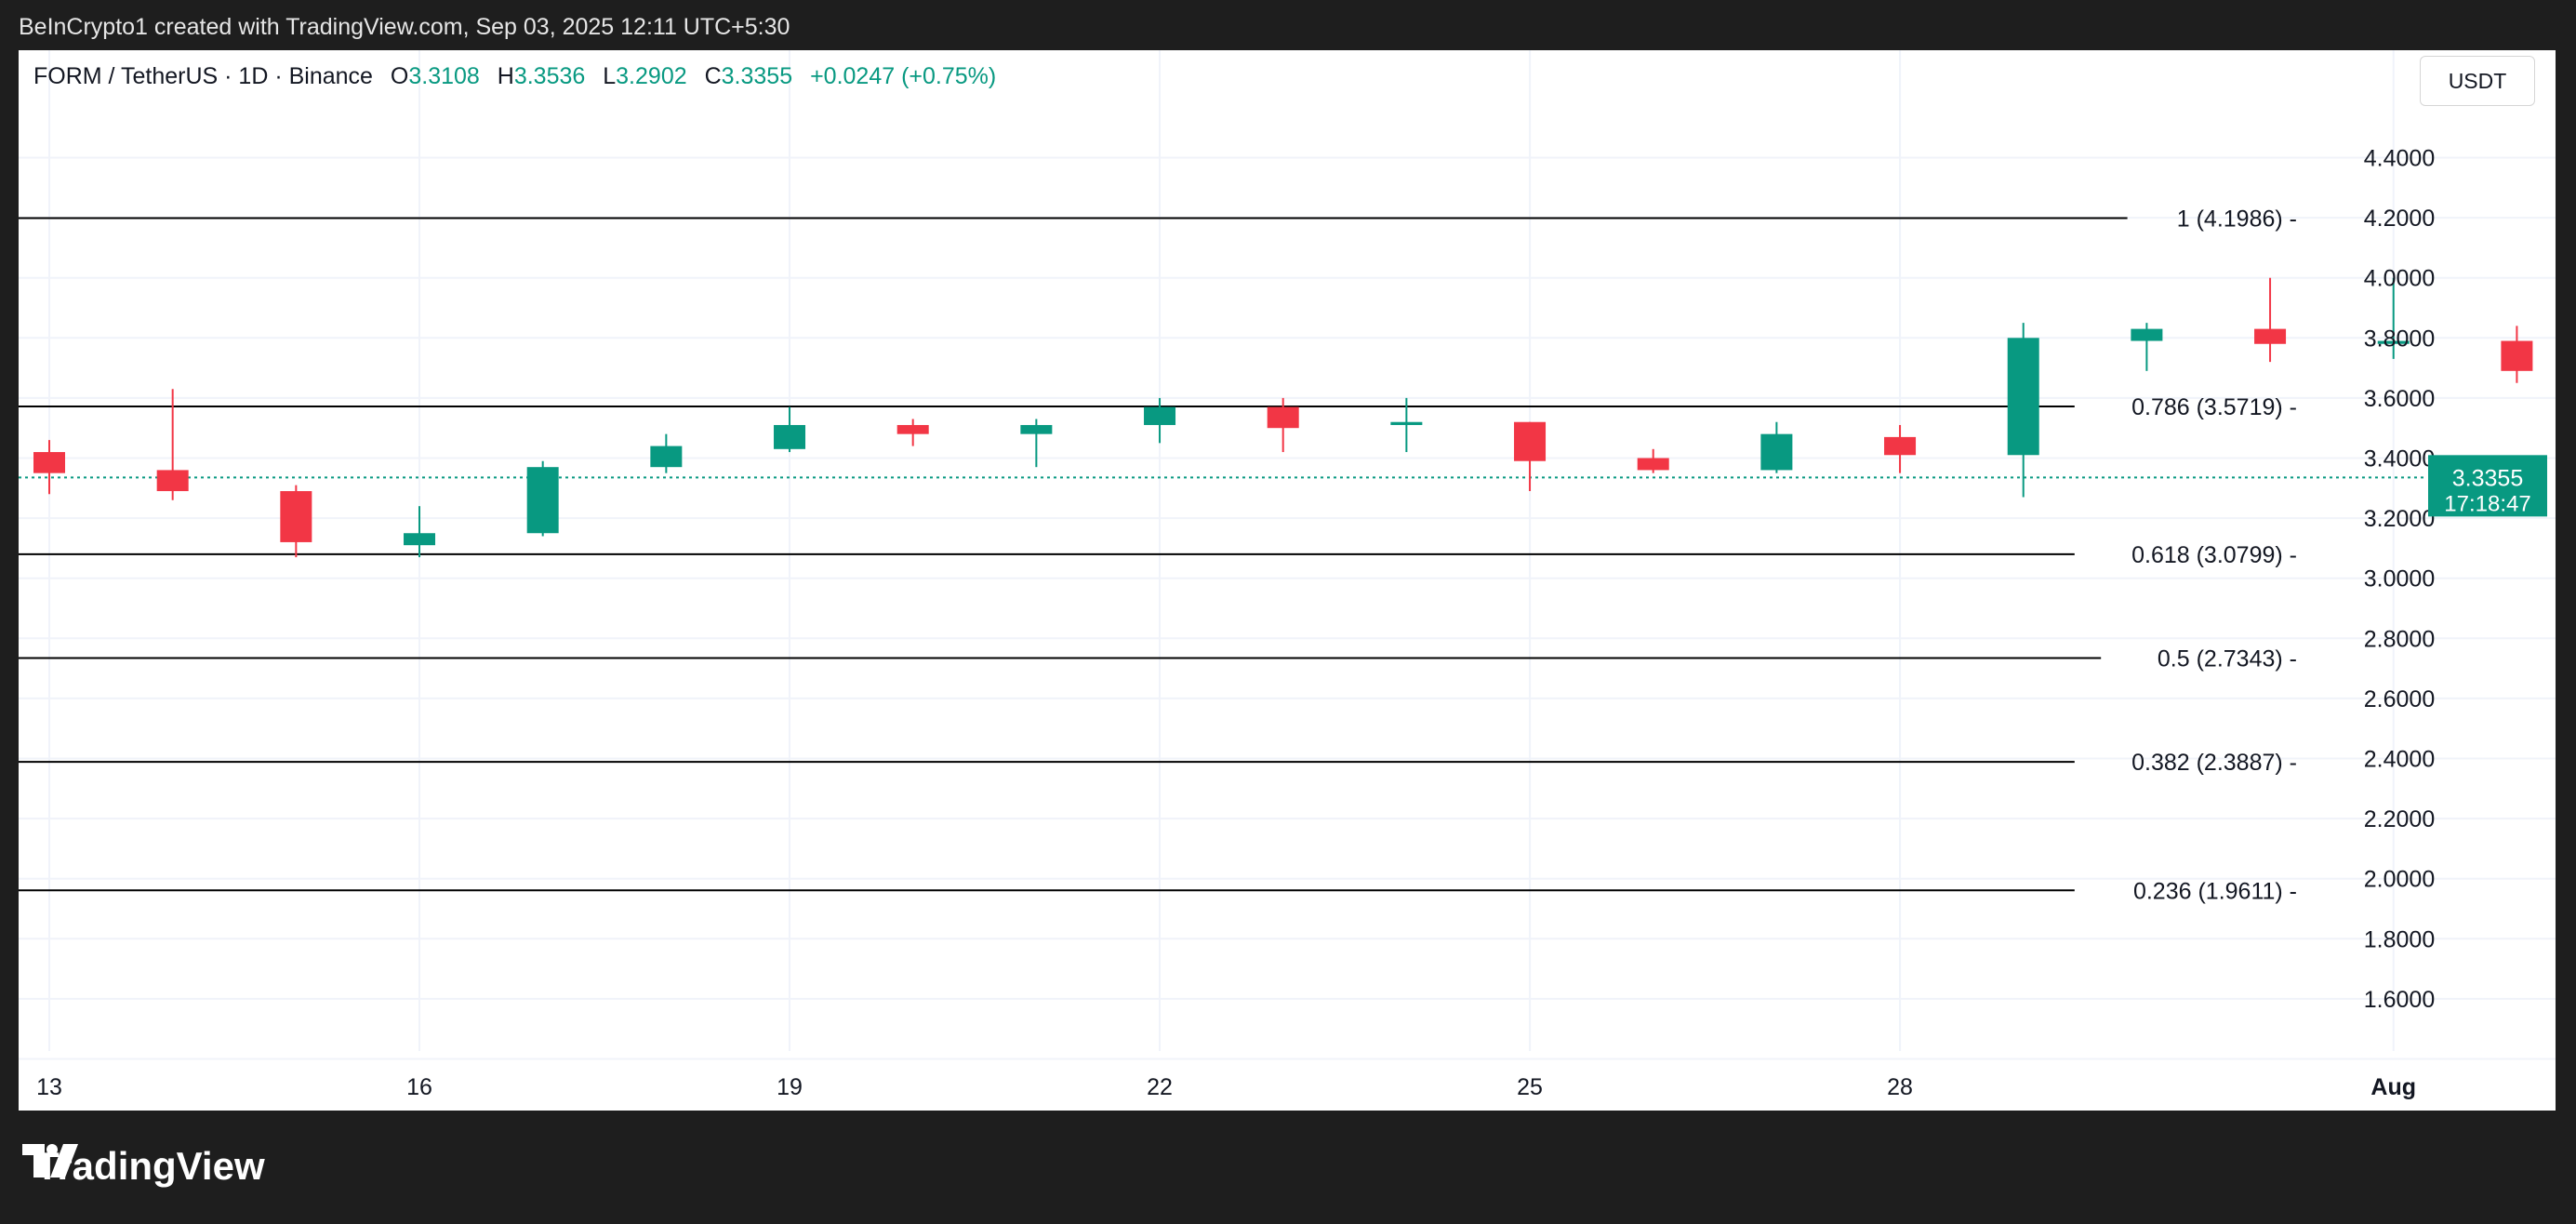 The image size is (2576, 1224). I want to click on y-axis-tick-label: 2.2000, so click(2399, 819).